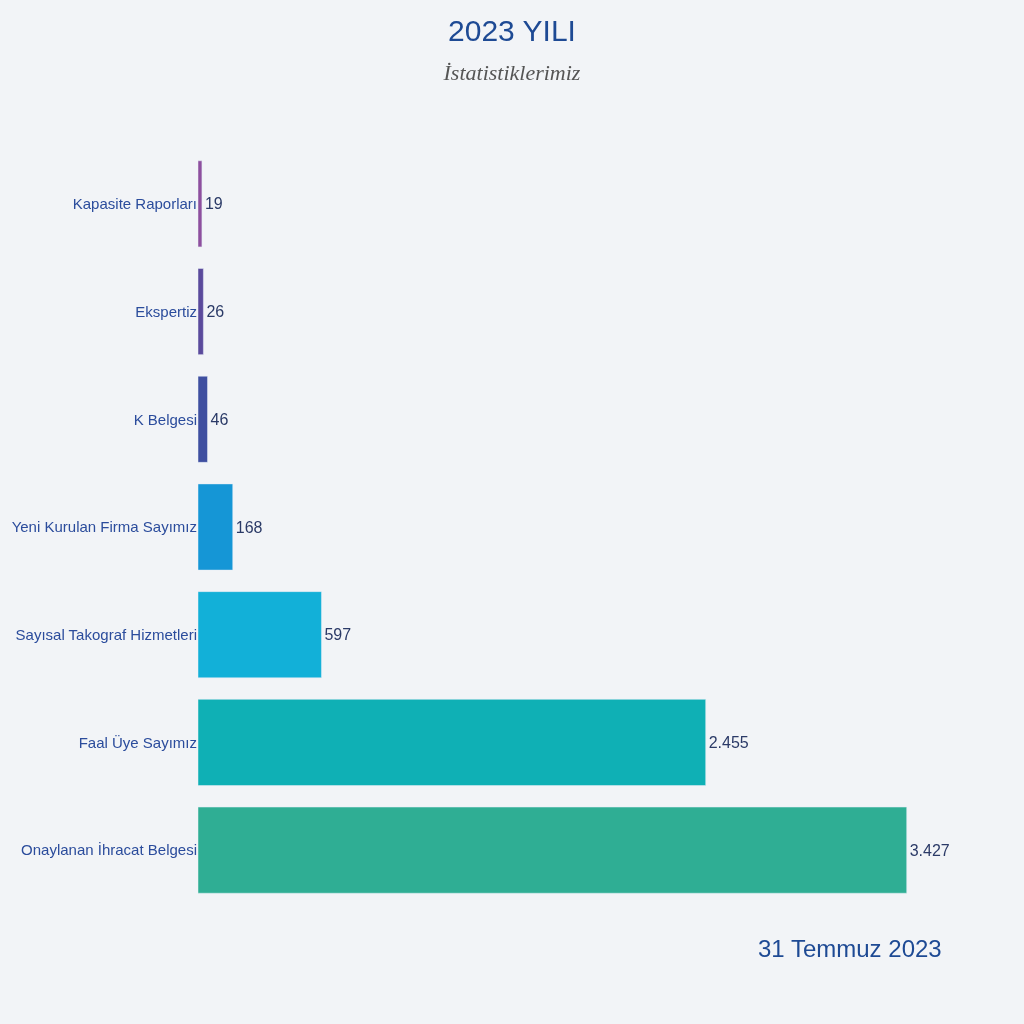  Describe the element at coordinates (219, 419) in the screenshot. I see `data-label: 46` at that location.